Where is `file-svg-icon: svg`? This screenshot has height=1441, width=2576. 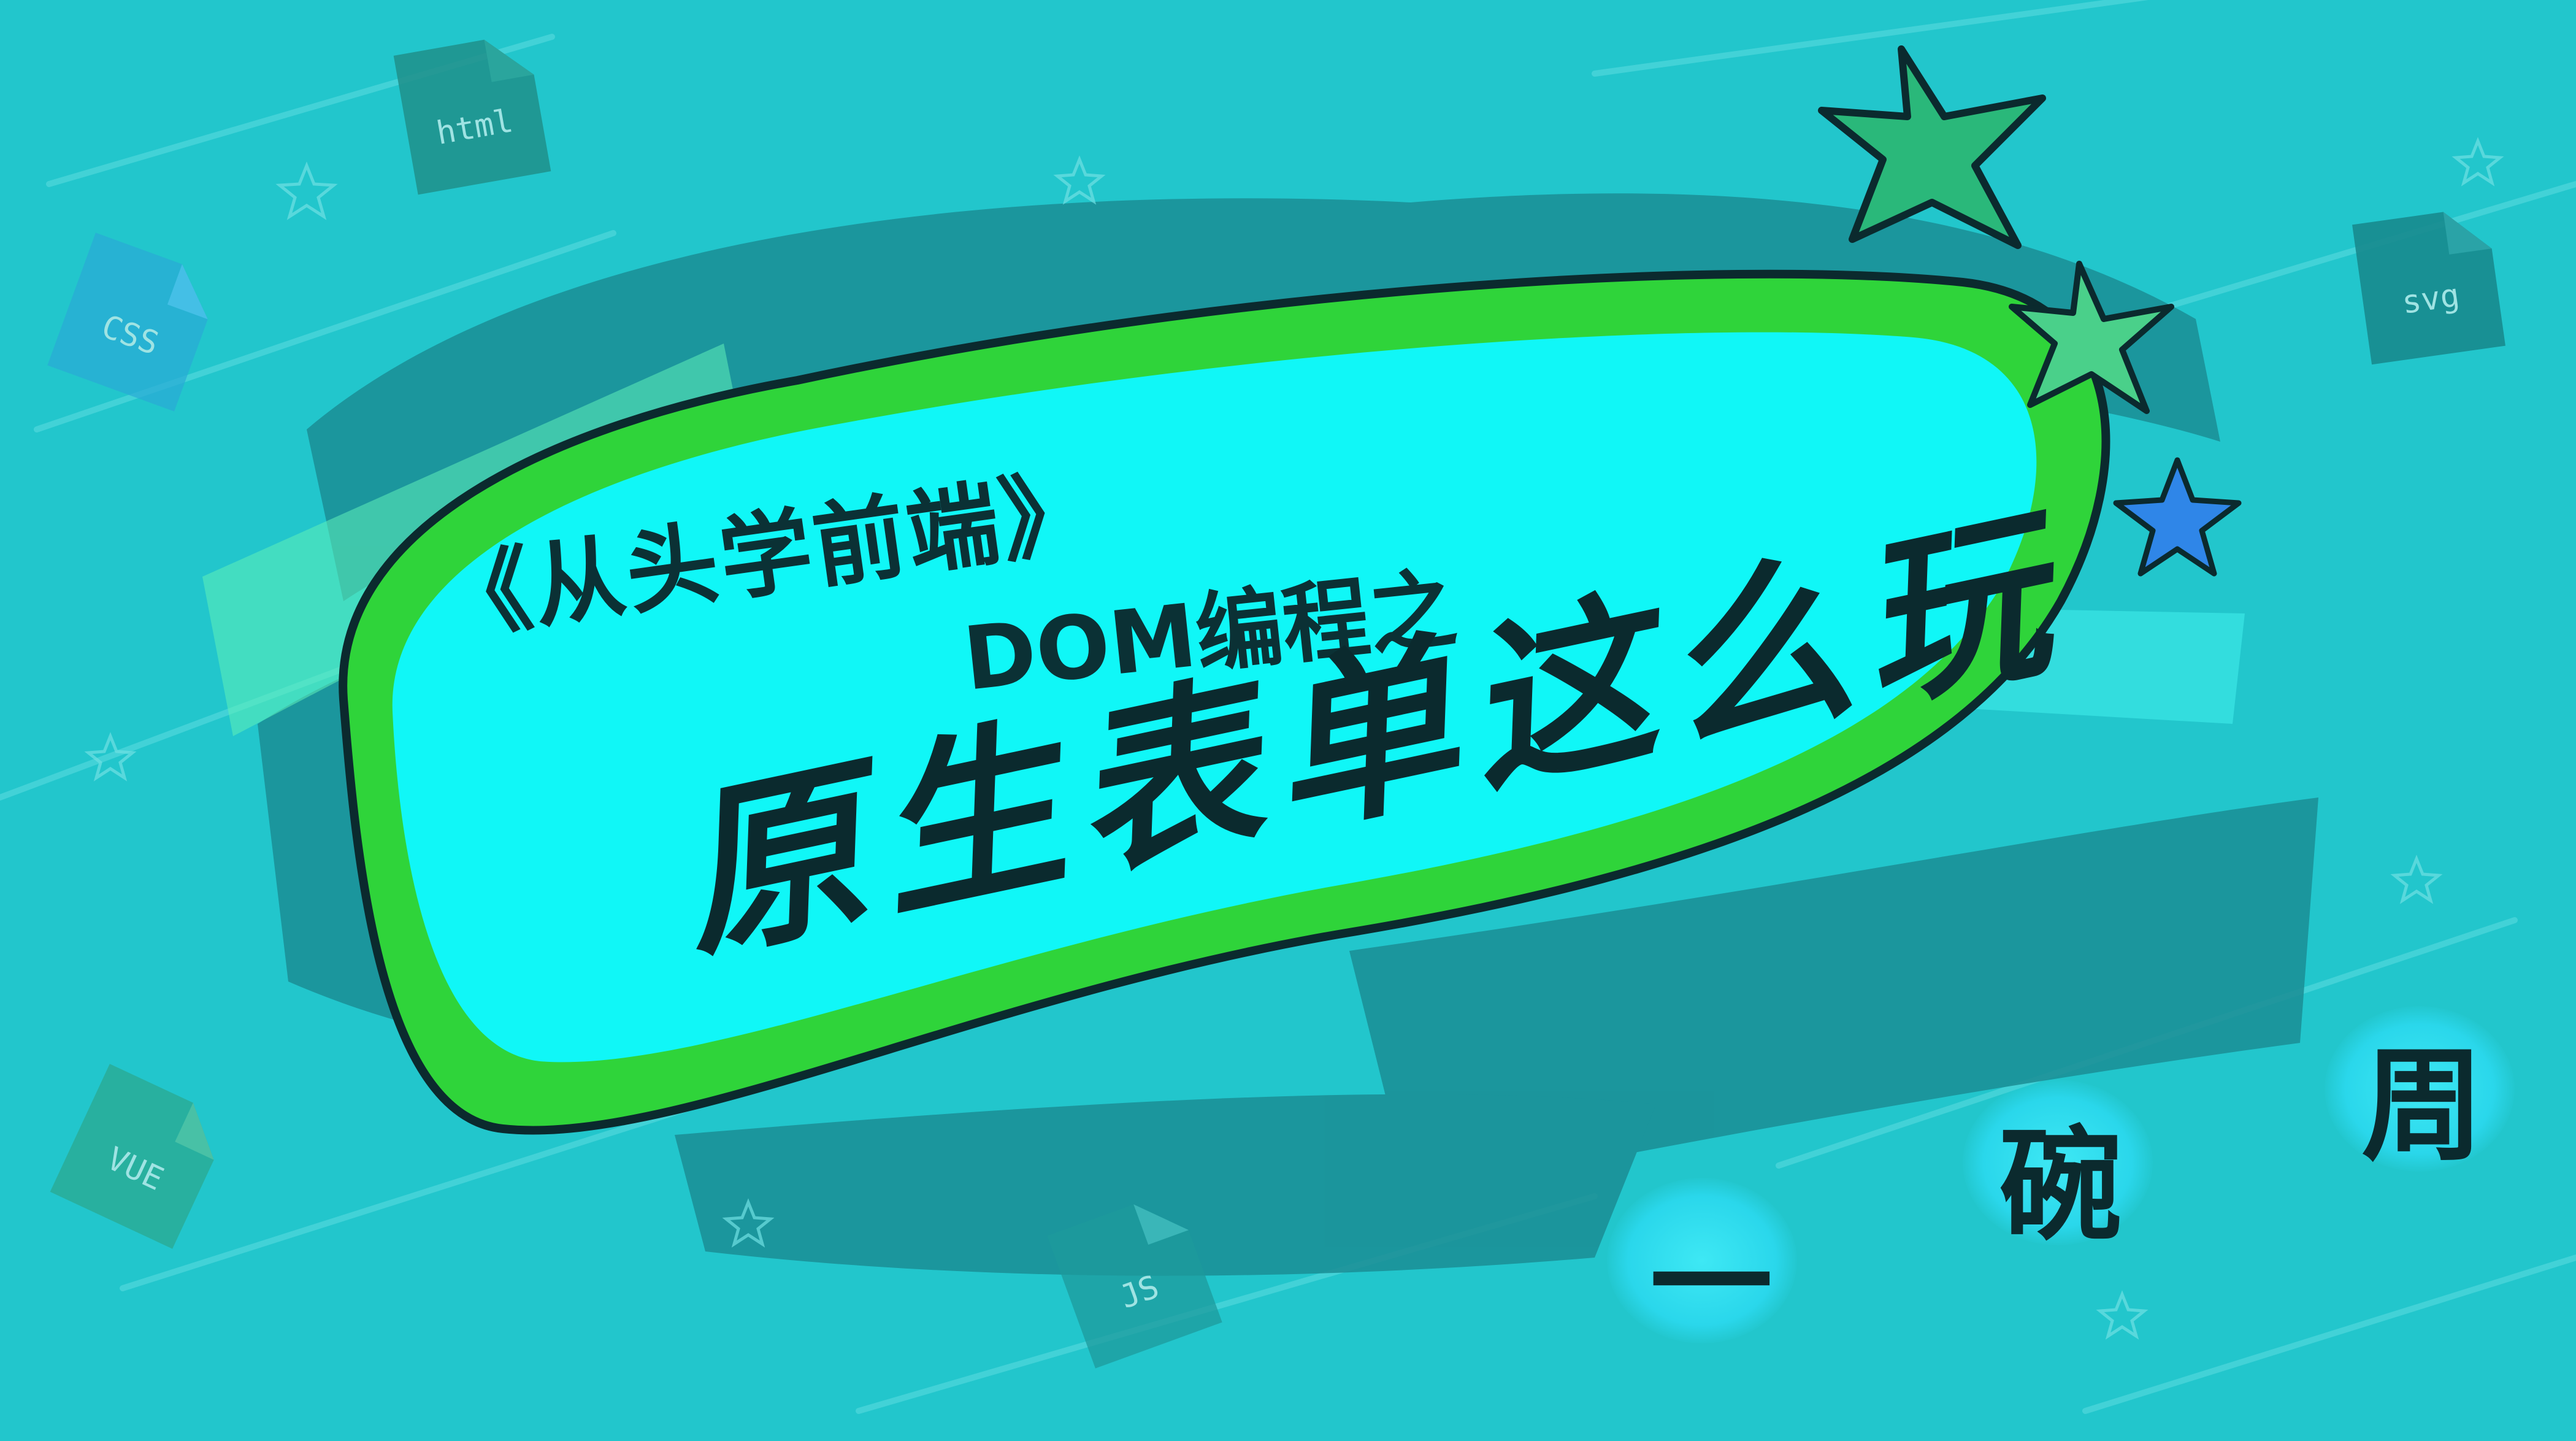
file-svg-icon: svg is located at coordinates (2428, 286).